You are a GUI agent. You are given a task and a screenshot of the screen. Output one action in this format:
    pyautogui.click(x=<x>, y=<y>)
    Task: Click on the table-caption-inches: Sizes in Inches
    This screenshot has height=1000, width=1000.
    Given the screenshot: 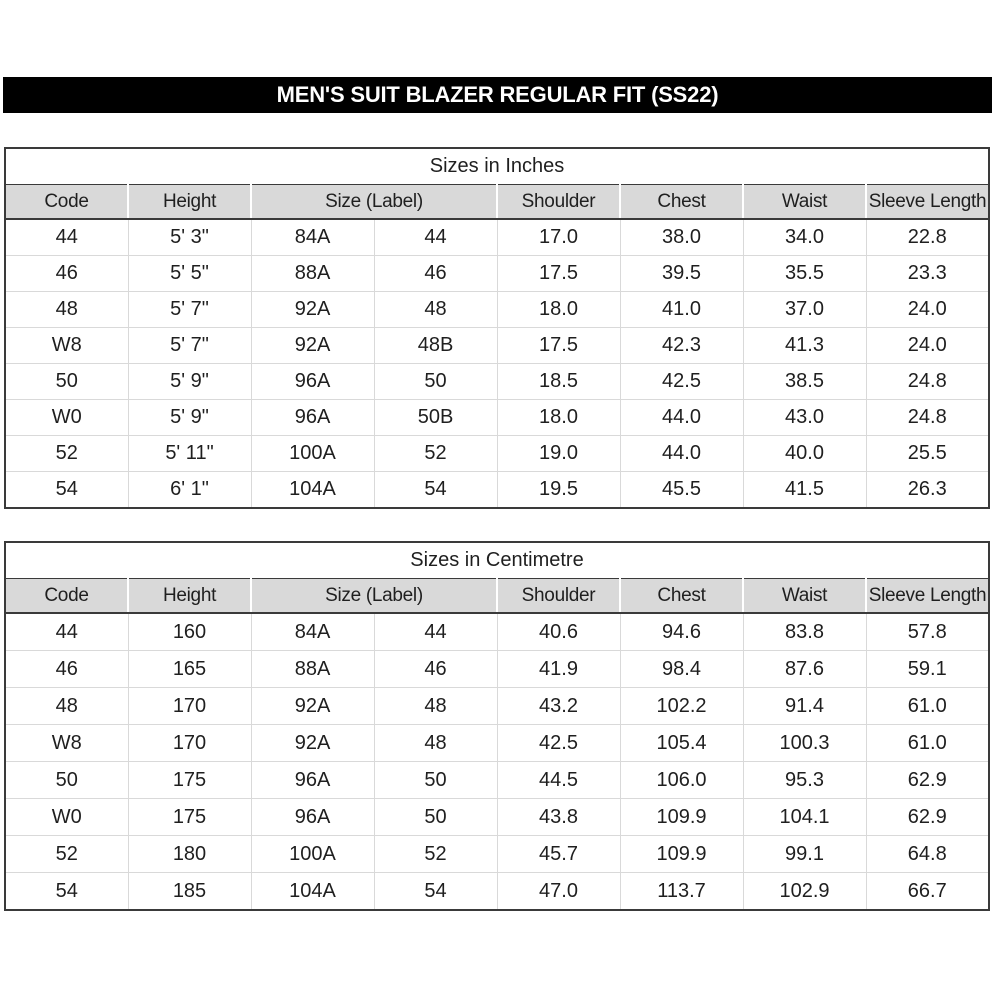 What is the action you would take?
    pyautogui.click(x=497, y=166)
    